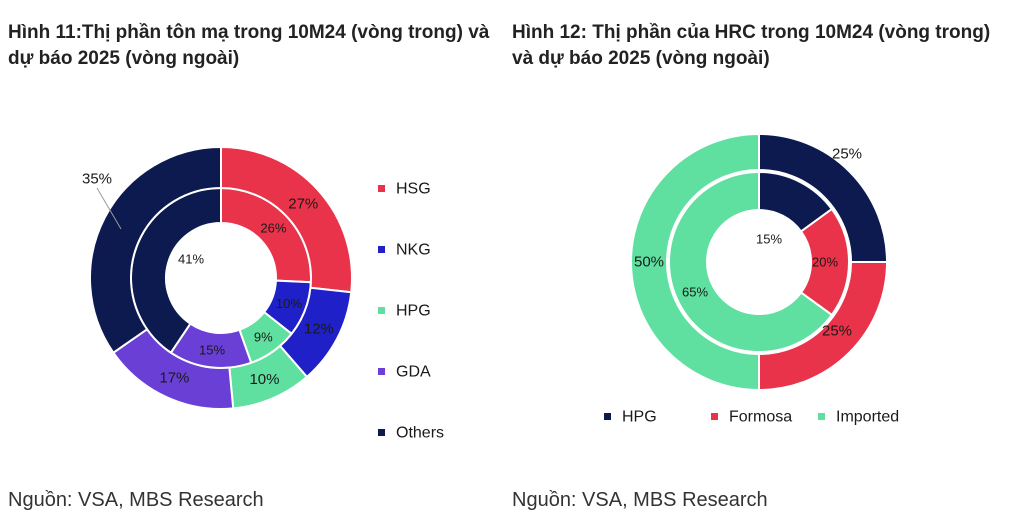 The width and height of the screenshot is (1024, 528). I want to click on data-label: 65%, so click(695, 292).